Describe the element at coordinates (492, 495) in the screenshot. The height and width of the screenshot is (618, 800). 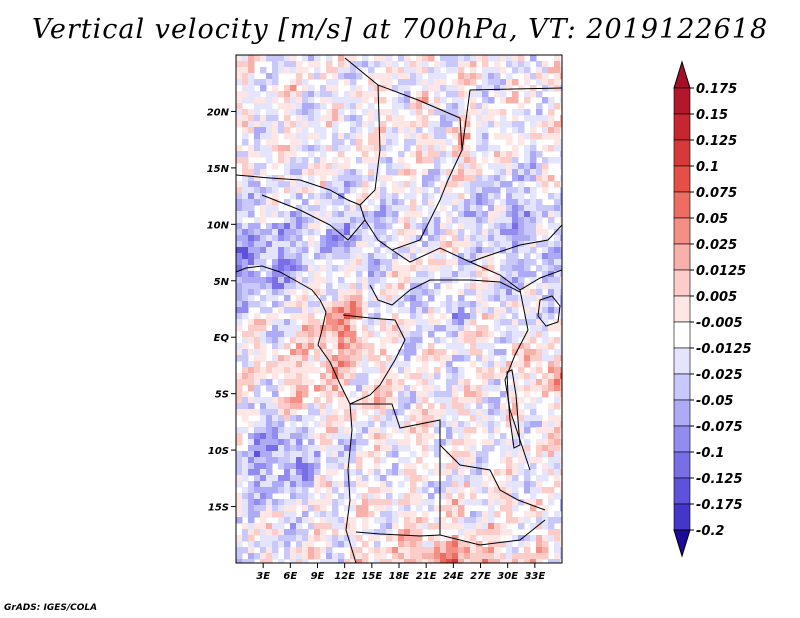
I see `border-angola-zambia` at that location.